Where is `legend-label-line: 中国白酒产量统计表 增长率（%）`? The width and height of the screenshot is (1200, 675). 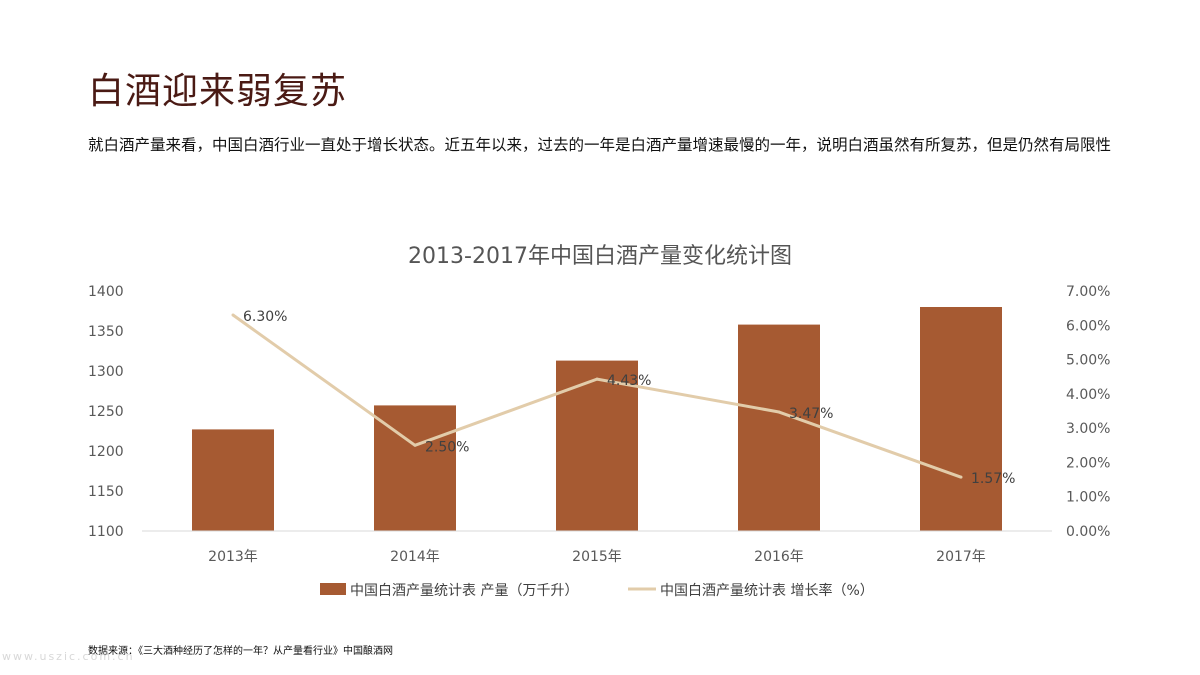
legend-label-line: 中国白酒产量统计表 增长率（%） is located at coordinates (767, 590).